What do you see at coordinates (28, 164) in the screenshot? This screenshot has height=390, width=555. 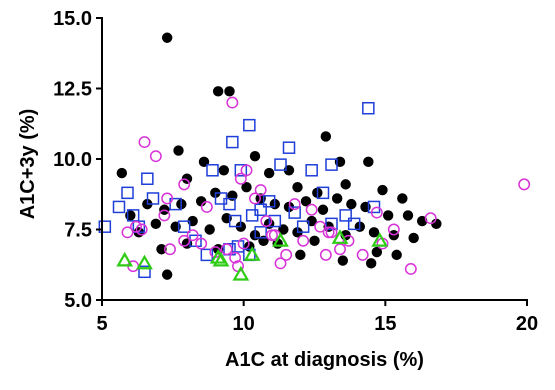 I see `y-axis-label: A1C+3y (%)` at bounding box center [28, 164].